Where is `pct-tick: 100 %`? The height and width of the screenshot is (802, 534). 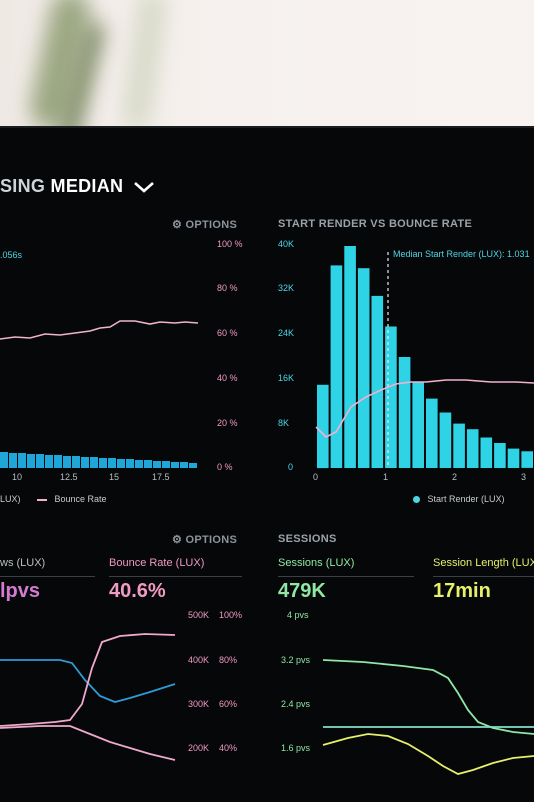
pct-tick: 100 % is located at coordinates (230, 244).